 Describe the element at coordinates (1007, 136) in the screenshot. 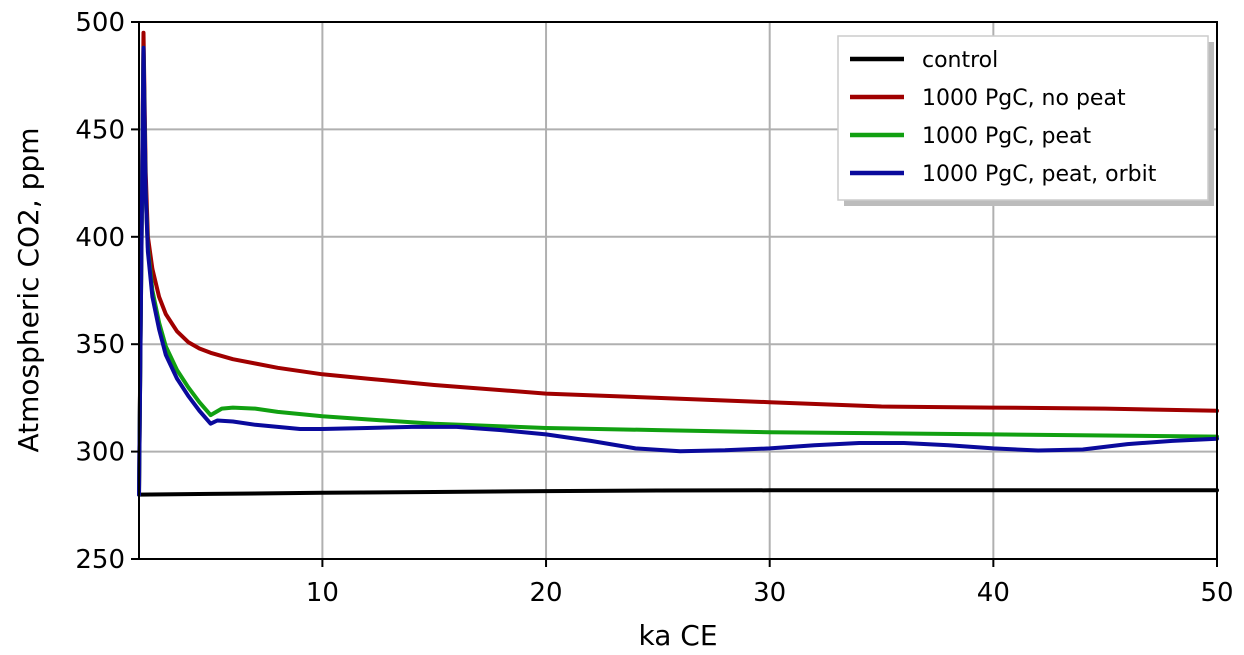

I see `legend-label: 1000 PgC, peat` at that location.